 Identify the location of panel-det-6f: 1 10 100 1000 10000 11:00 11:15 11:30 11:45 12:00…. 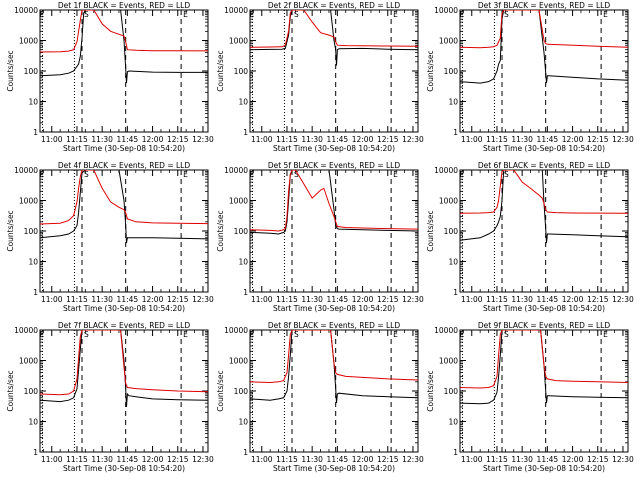
(530, 237).